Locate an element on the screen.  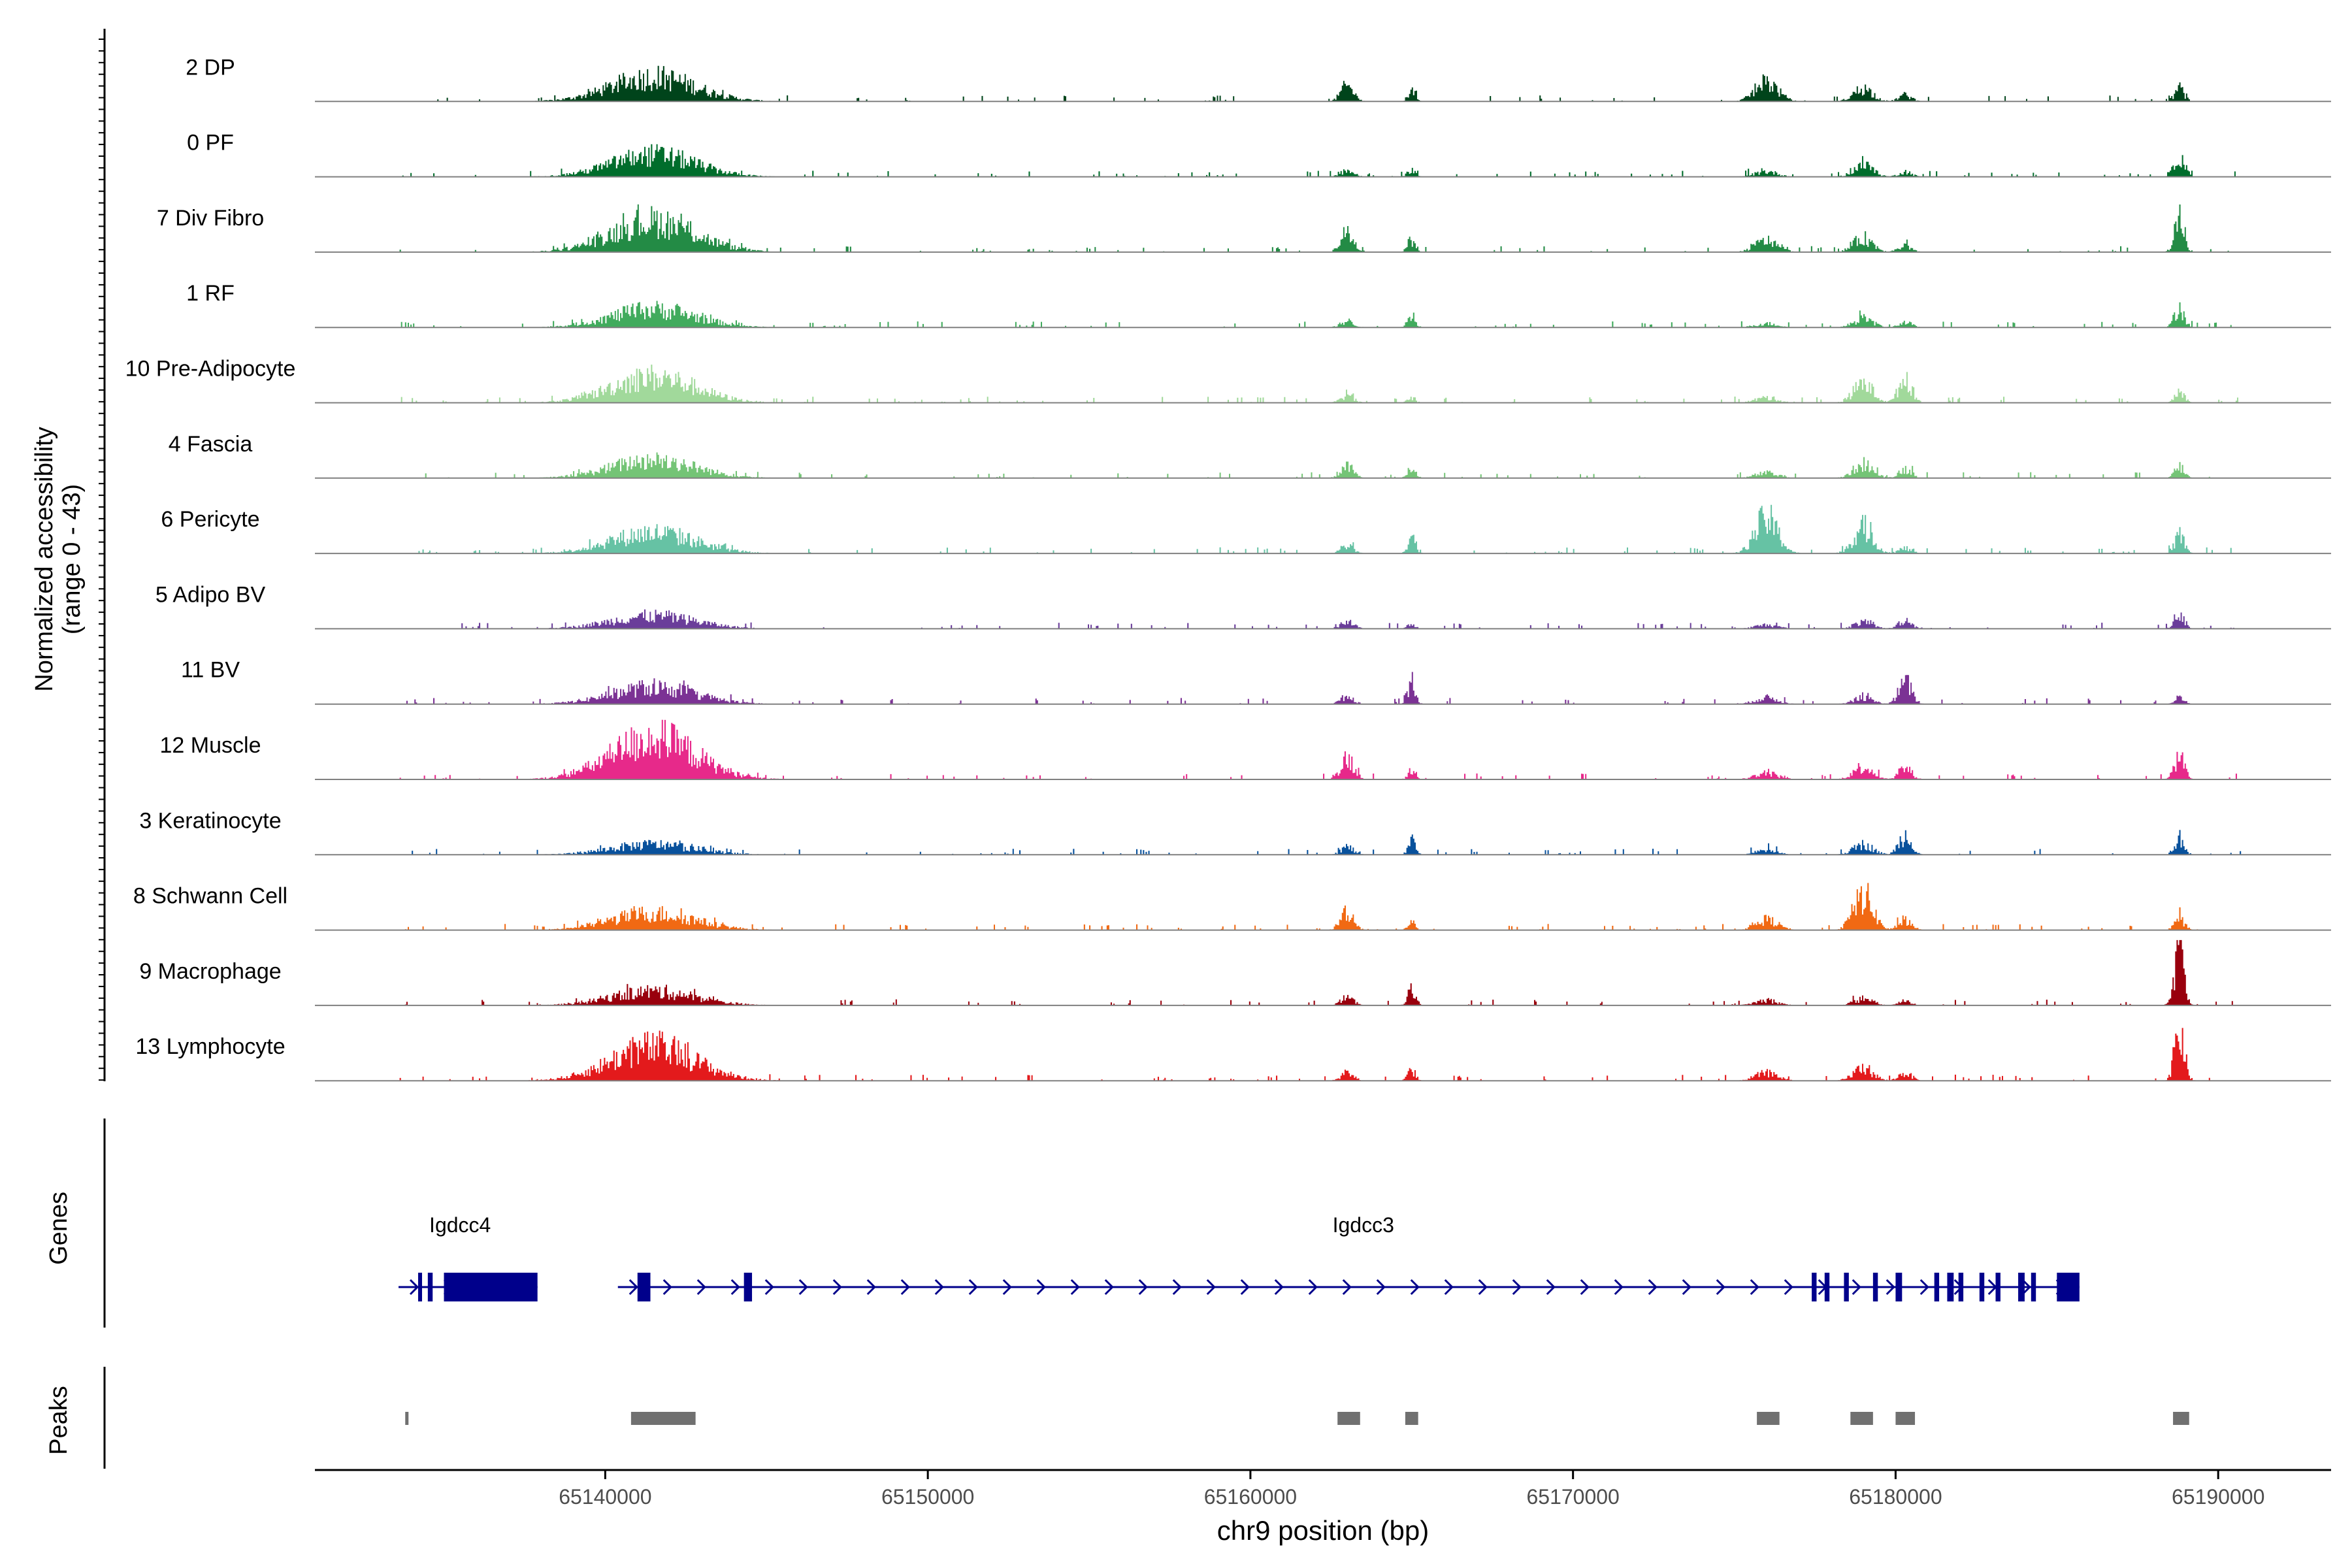
track-label: 6 Pericyte is located at coordinates (210, 519).